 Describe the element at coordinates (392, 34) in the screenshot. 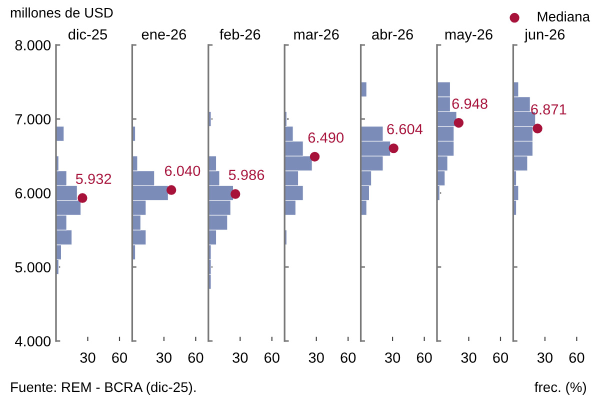

I see `chart-title: abr-26` at that location.